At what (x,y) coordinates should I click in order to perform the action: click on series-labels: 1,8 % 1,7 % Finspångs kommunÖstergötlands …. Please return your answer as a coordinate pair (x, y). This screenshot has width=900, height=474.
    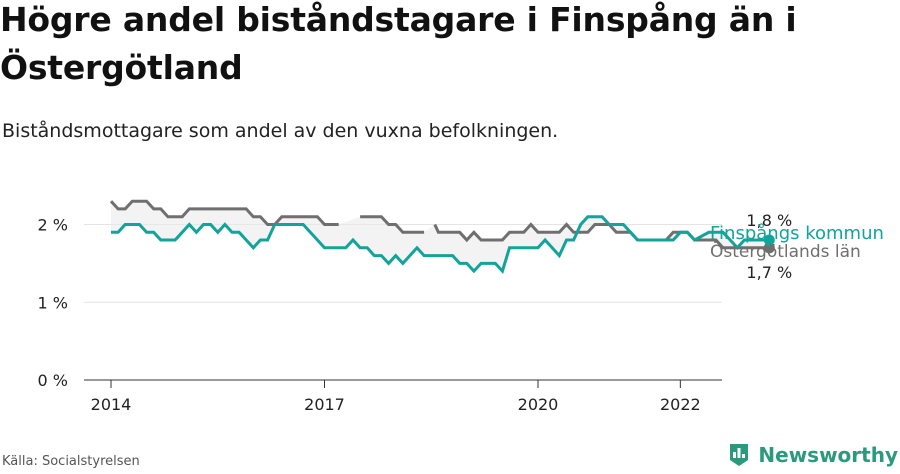
    Looking at the image, I should click on (797, 246).